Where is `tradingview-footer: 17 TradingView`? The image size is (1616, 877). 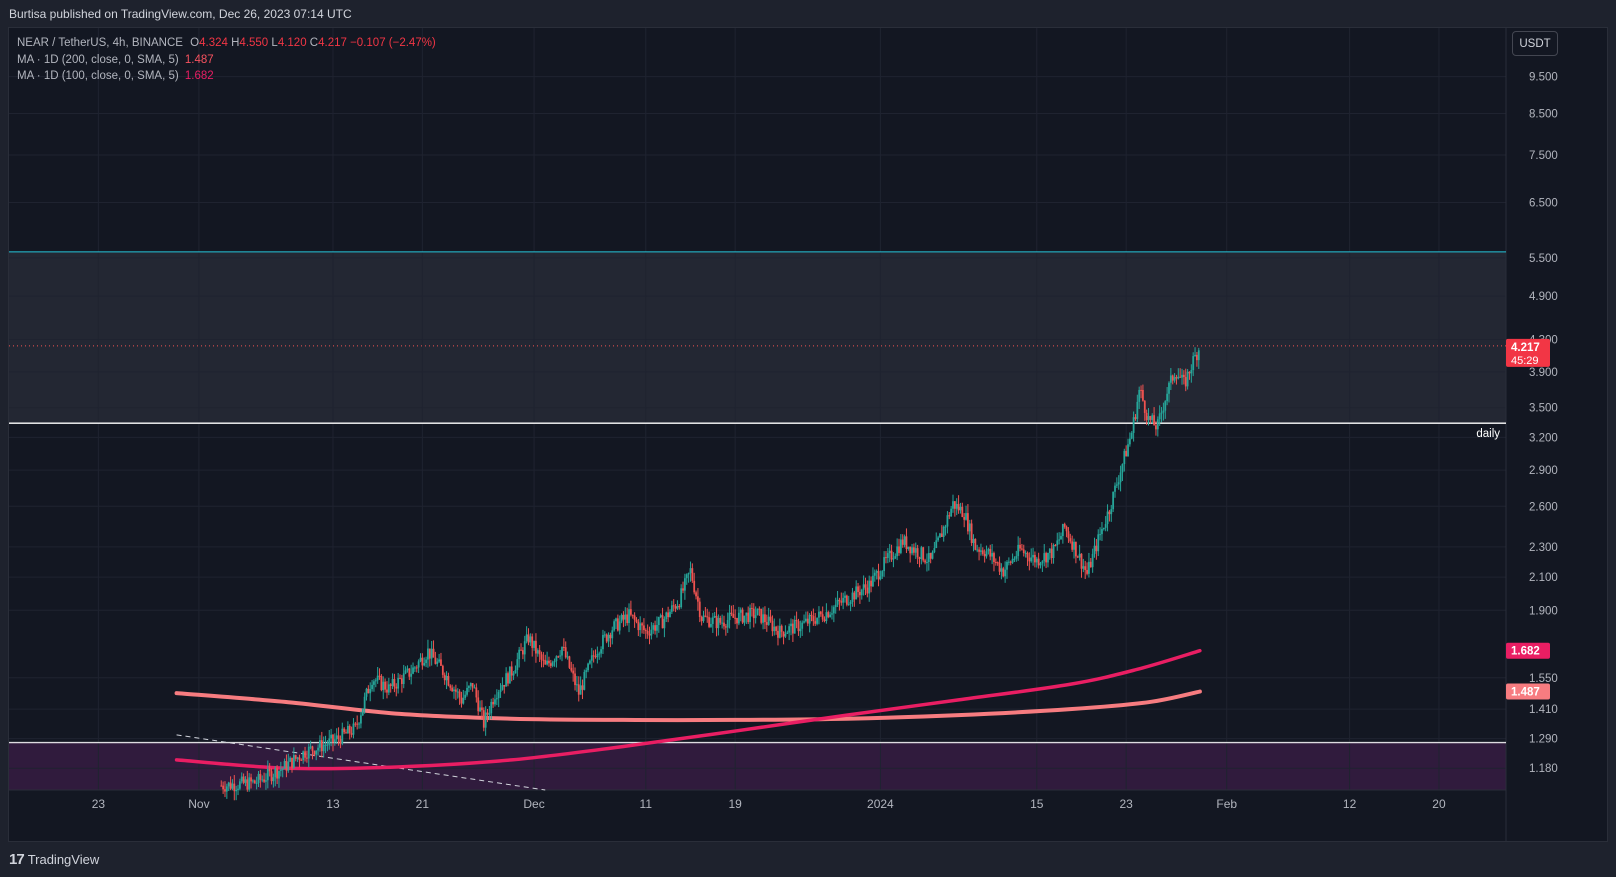
tradingview-footer: 17 TradingView is located at coordinates (54, 860).